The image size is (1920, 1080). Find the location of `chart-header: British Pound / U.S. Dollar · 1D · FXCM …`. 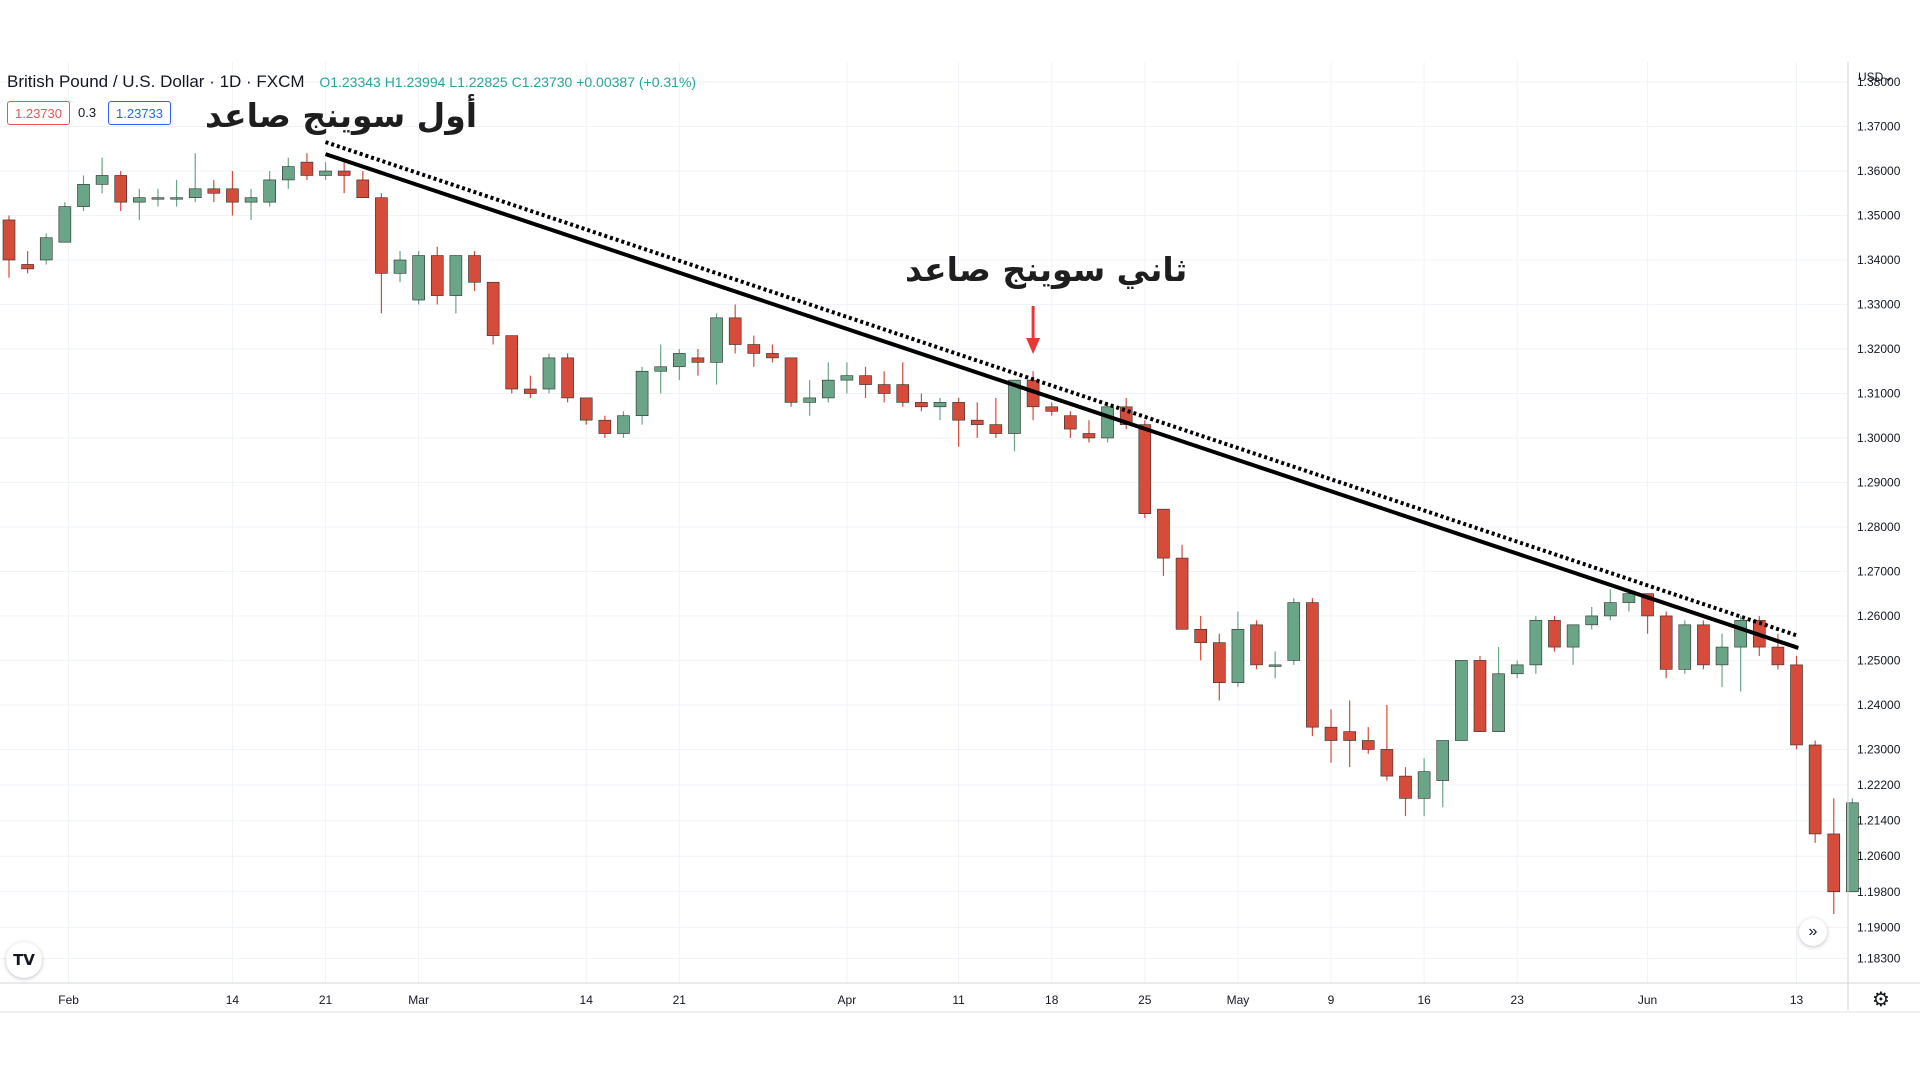

chart-header: British Pound / U.S. Dollar · 1D · FXCM … is located at coordinates (351, 82).